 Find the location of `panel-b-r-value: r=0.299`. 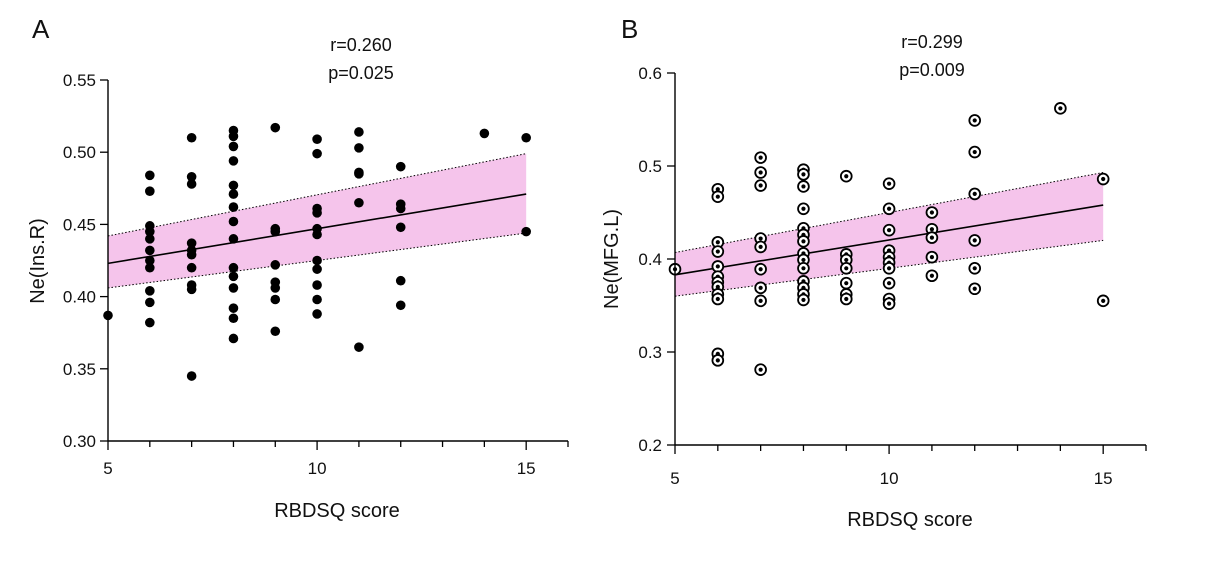

panel-b-r-value: r=0.299 is located at coordinates (932, 42).